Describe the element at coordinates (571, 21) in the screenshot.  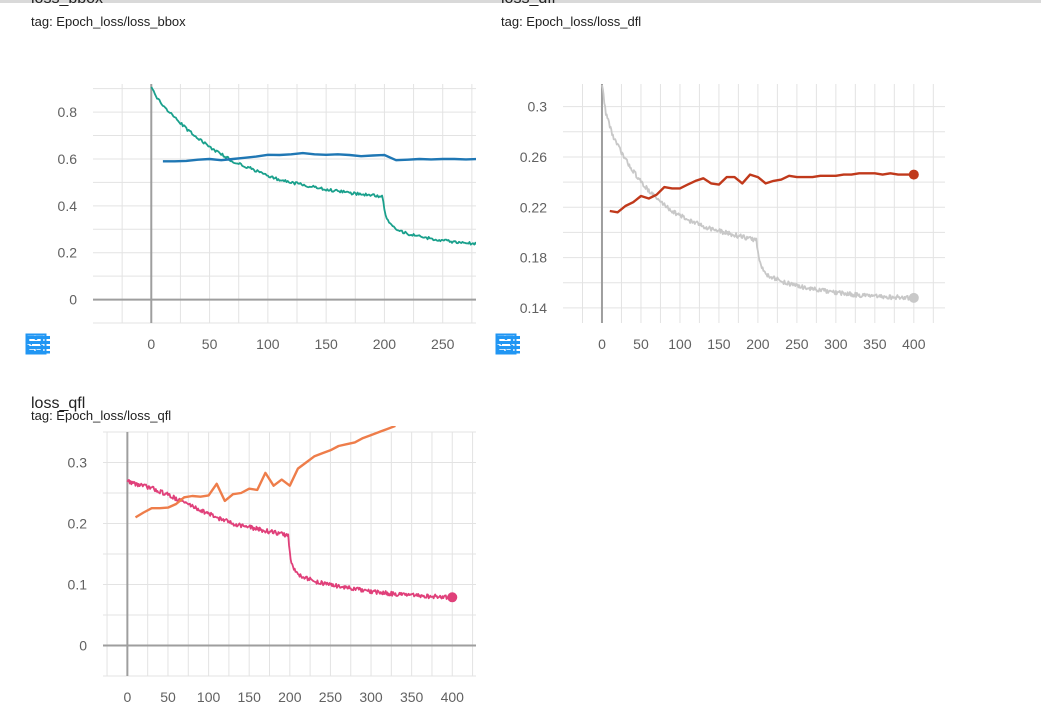
I see `chart-tag: tag: Epoch_loss/loss_dfl` at that location.